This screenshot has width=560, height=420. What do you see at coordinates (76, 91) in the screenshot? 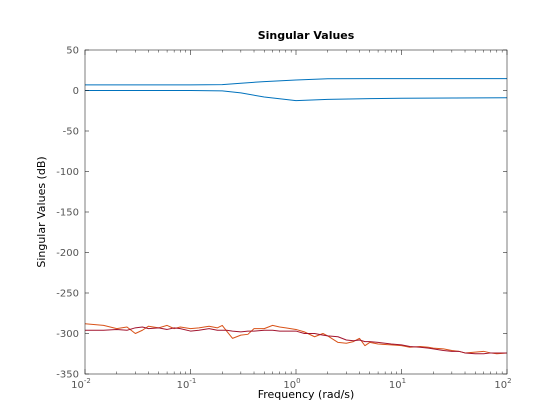
I see `y-tick-label: 0` at bounding box center [76, 91].